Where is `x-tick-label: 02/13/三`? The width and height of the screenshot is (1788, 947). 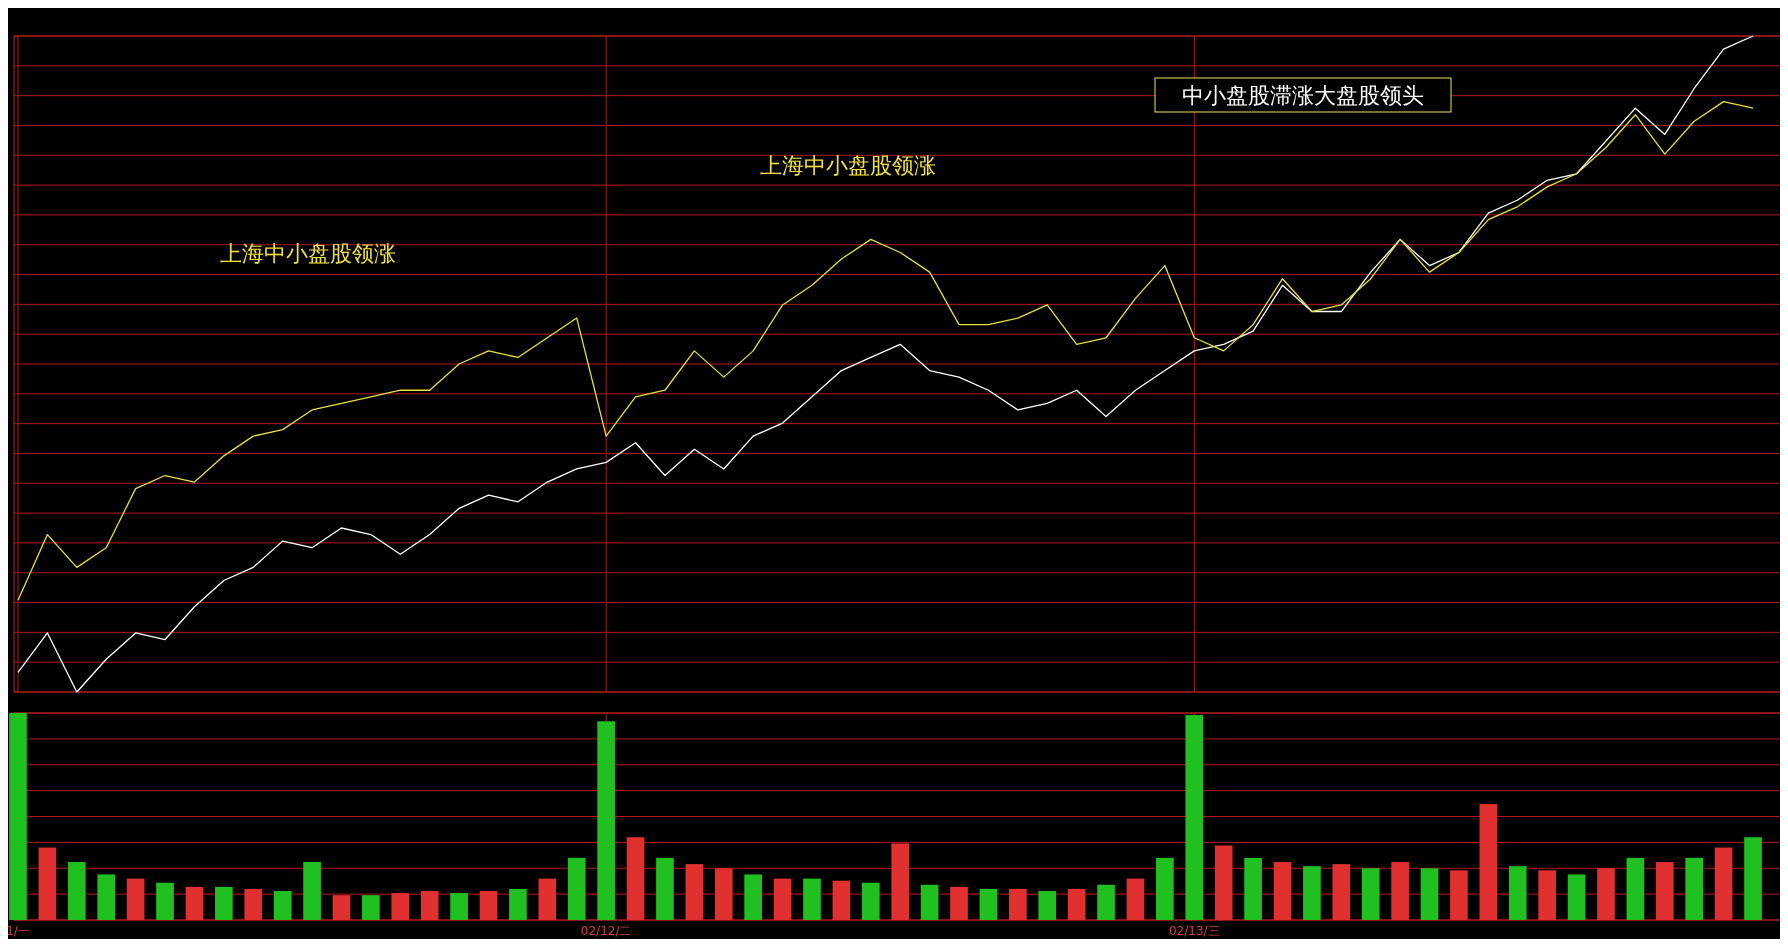
x-tick-label: 02/13/三 is located at coordinates (1194, 931).